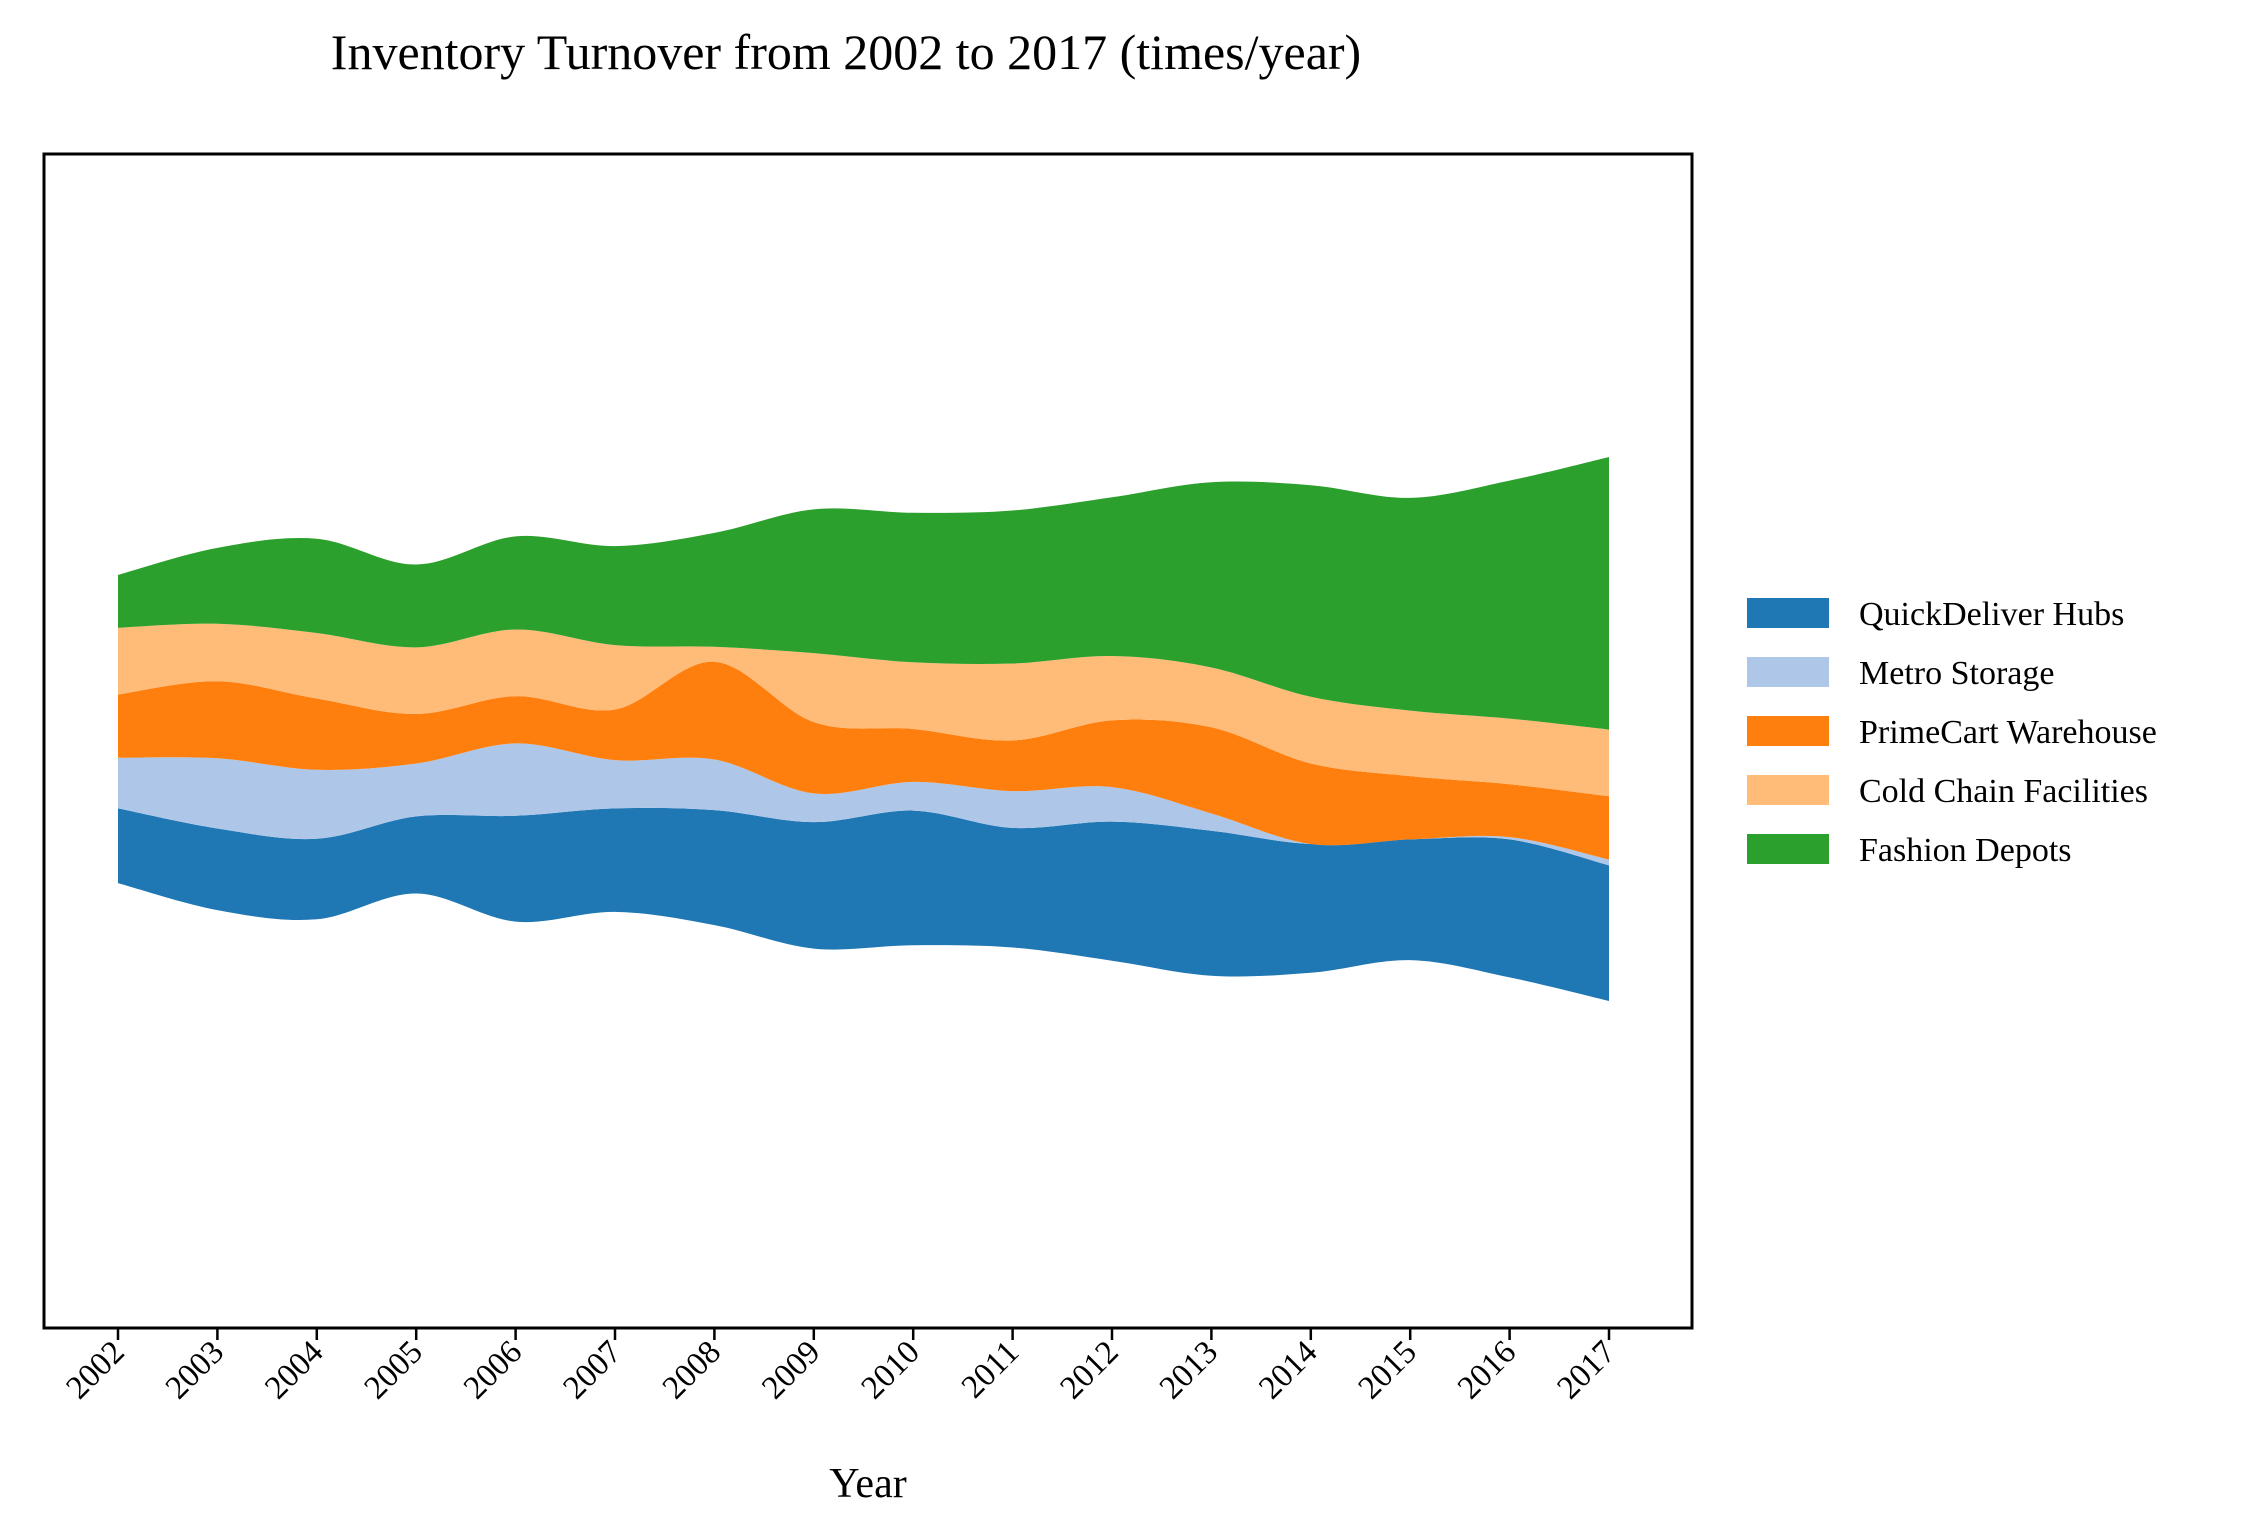 The image size is (2259, 1516). I want to click on series-area-cold-chain-facilities, so click(863, 710).